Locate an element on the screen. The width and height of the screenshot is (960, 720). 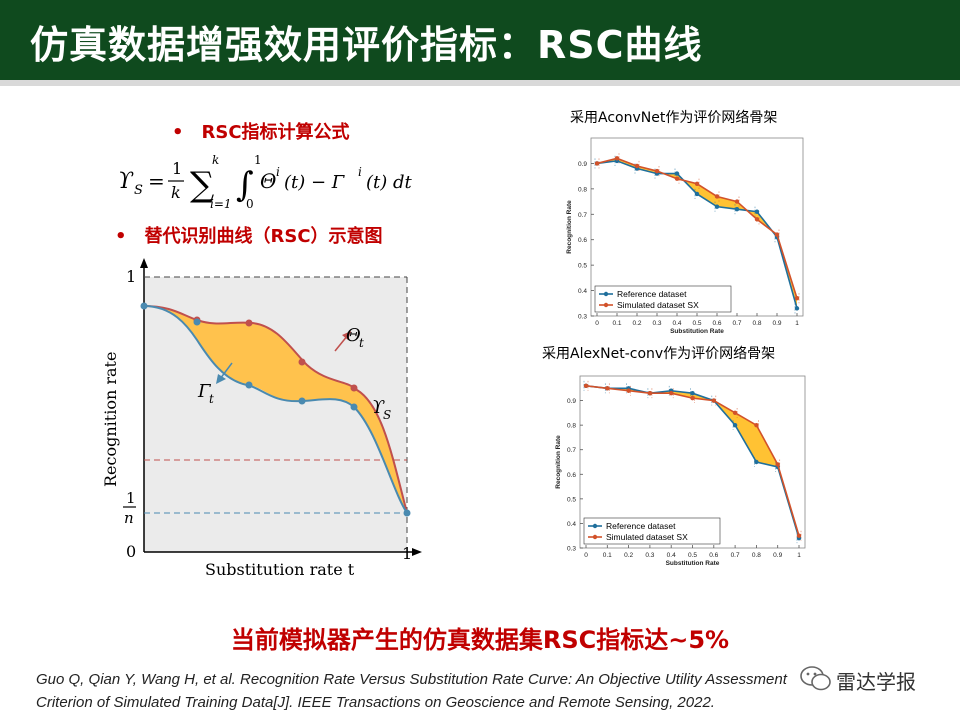
gamma-markers is located at coordinates (275, 409).